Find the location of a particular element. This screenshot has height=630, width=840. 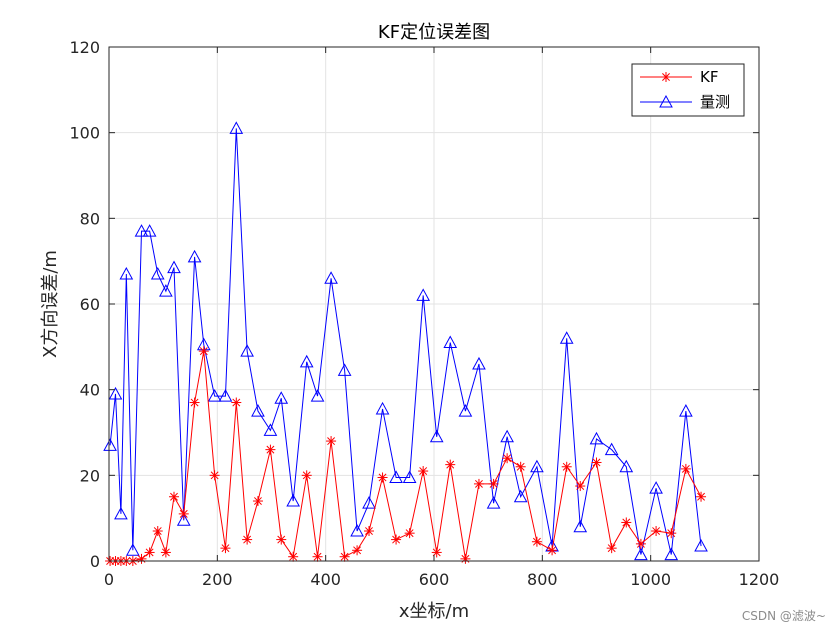

x-tick-label: 200 is located at coordinates (217, 579).